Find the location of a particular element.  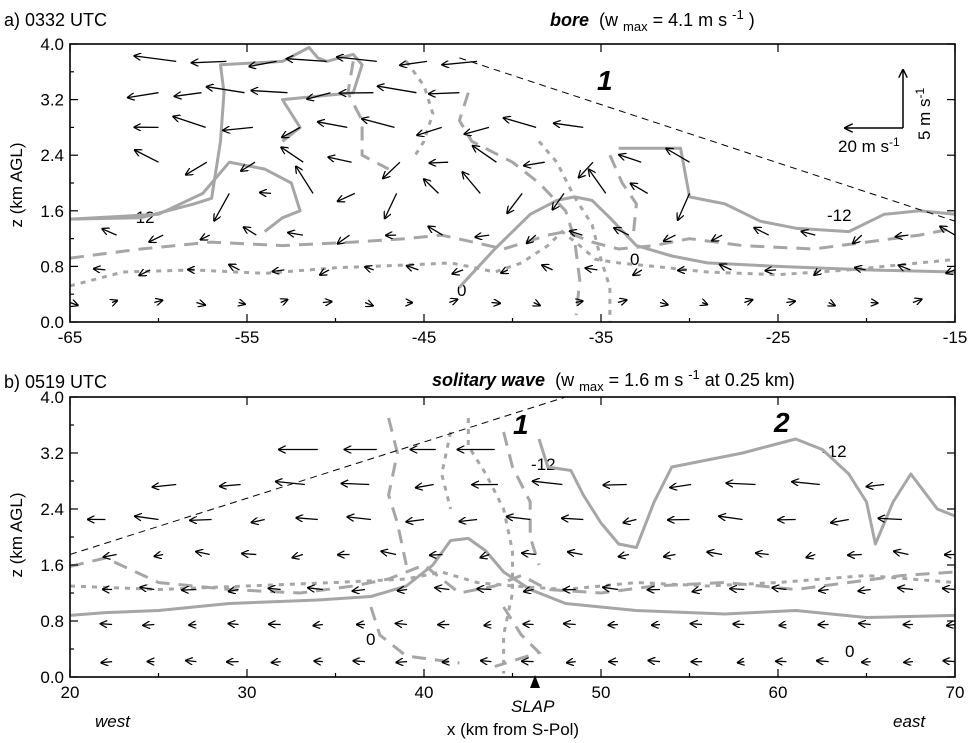

panel-a-title-rest: (w is located at coordinates (609, 20).